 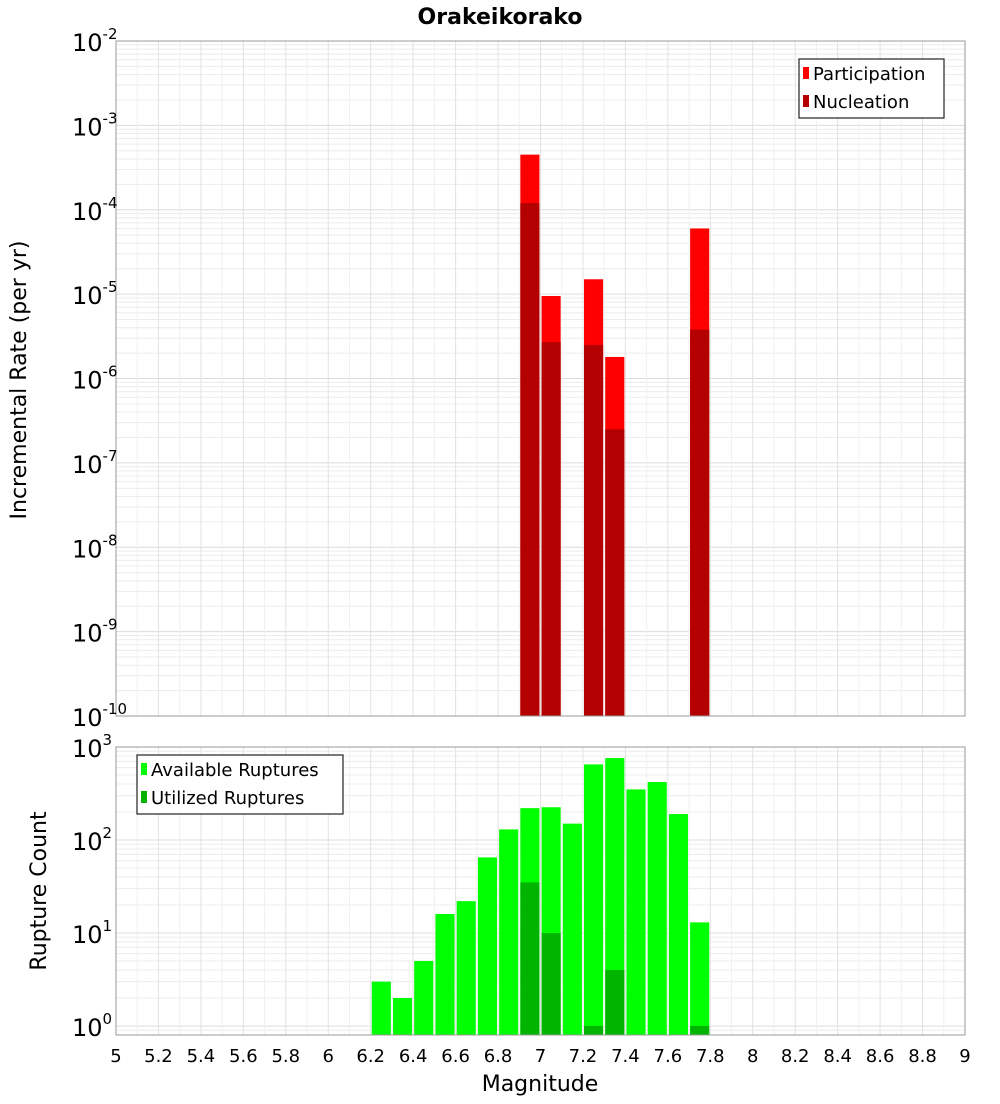 I want to click on y-tick-label: 10⁻⁵, so click(x=95, y=294).